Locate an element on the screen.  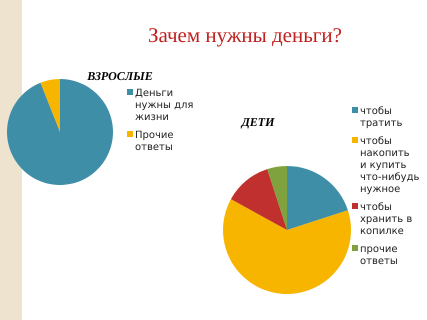
text: ДЕТИ is located at coordinates (258, 122).